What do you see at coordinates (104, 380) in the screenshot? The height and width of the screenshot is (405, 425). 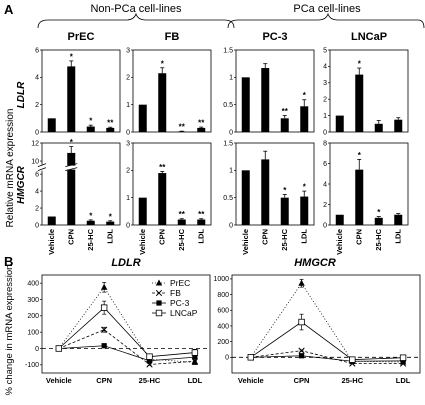 I see `line-0-xtick-label: CPN` at bounding box center [104, 380].